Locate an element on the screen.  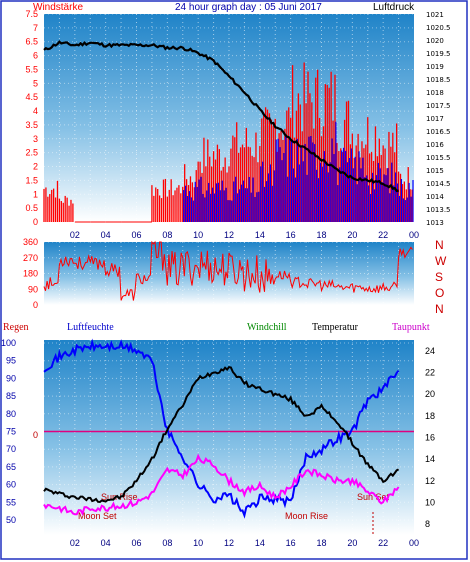
wind-direction-axis: 0 90 180 270 360 is located at coordinates (30, 273).